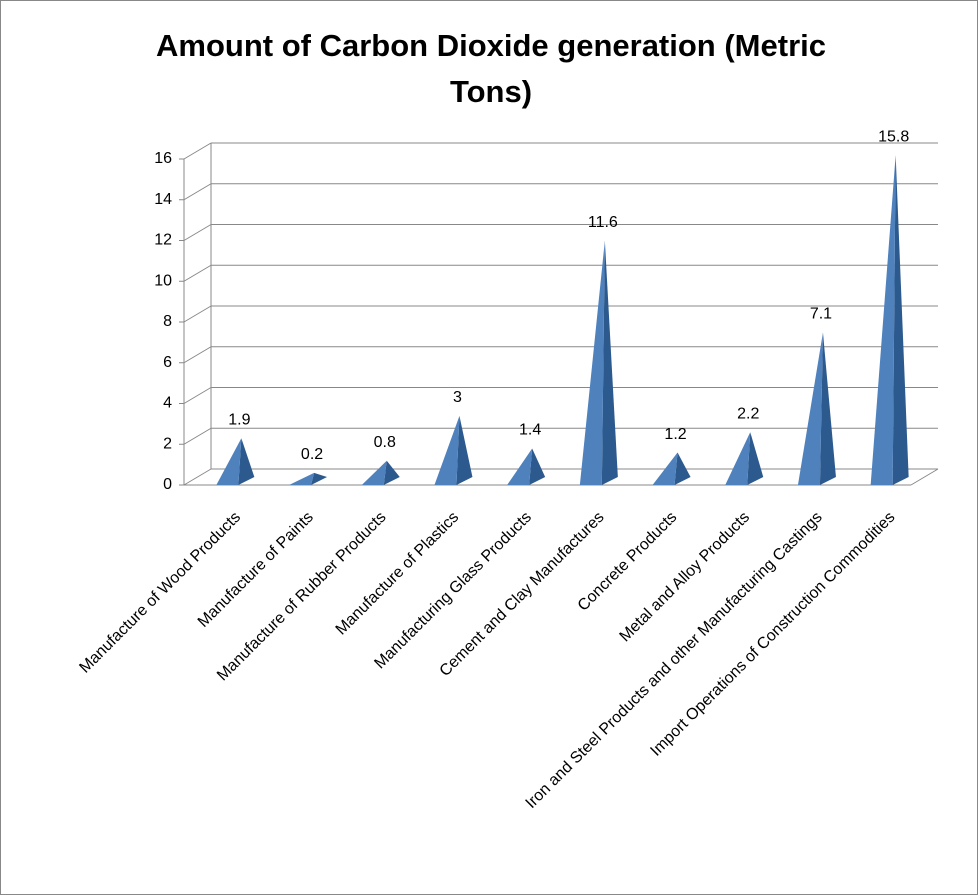 The width and height of the screenshot is (978, 895). Describe the element at coordinates (748, 413) in the screenshot. I see `value-label: 2.2` at that location.